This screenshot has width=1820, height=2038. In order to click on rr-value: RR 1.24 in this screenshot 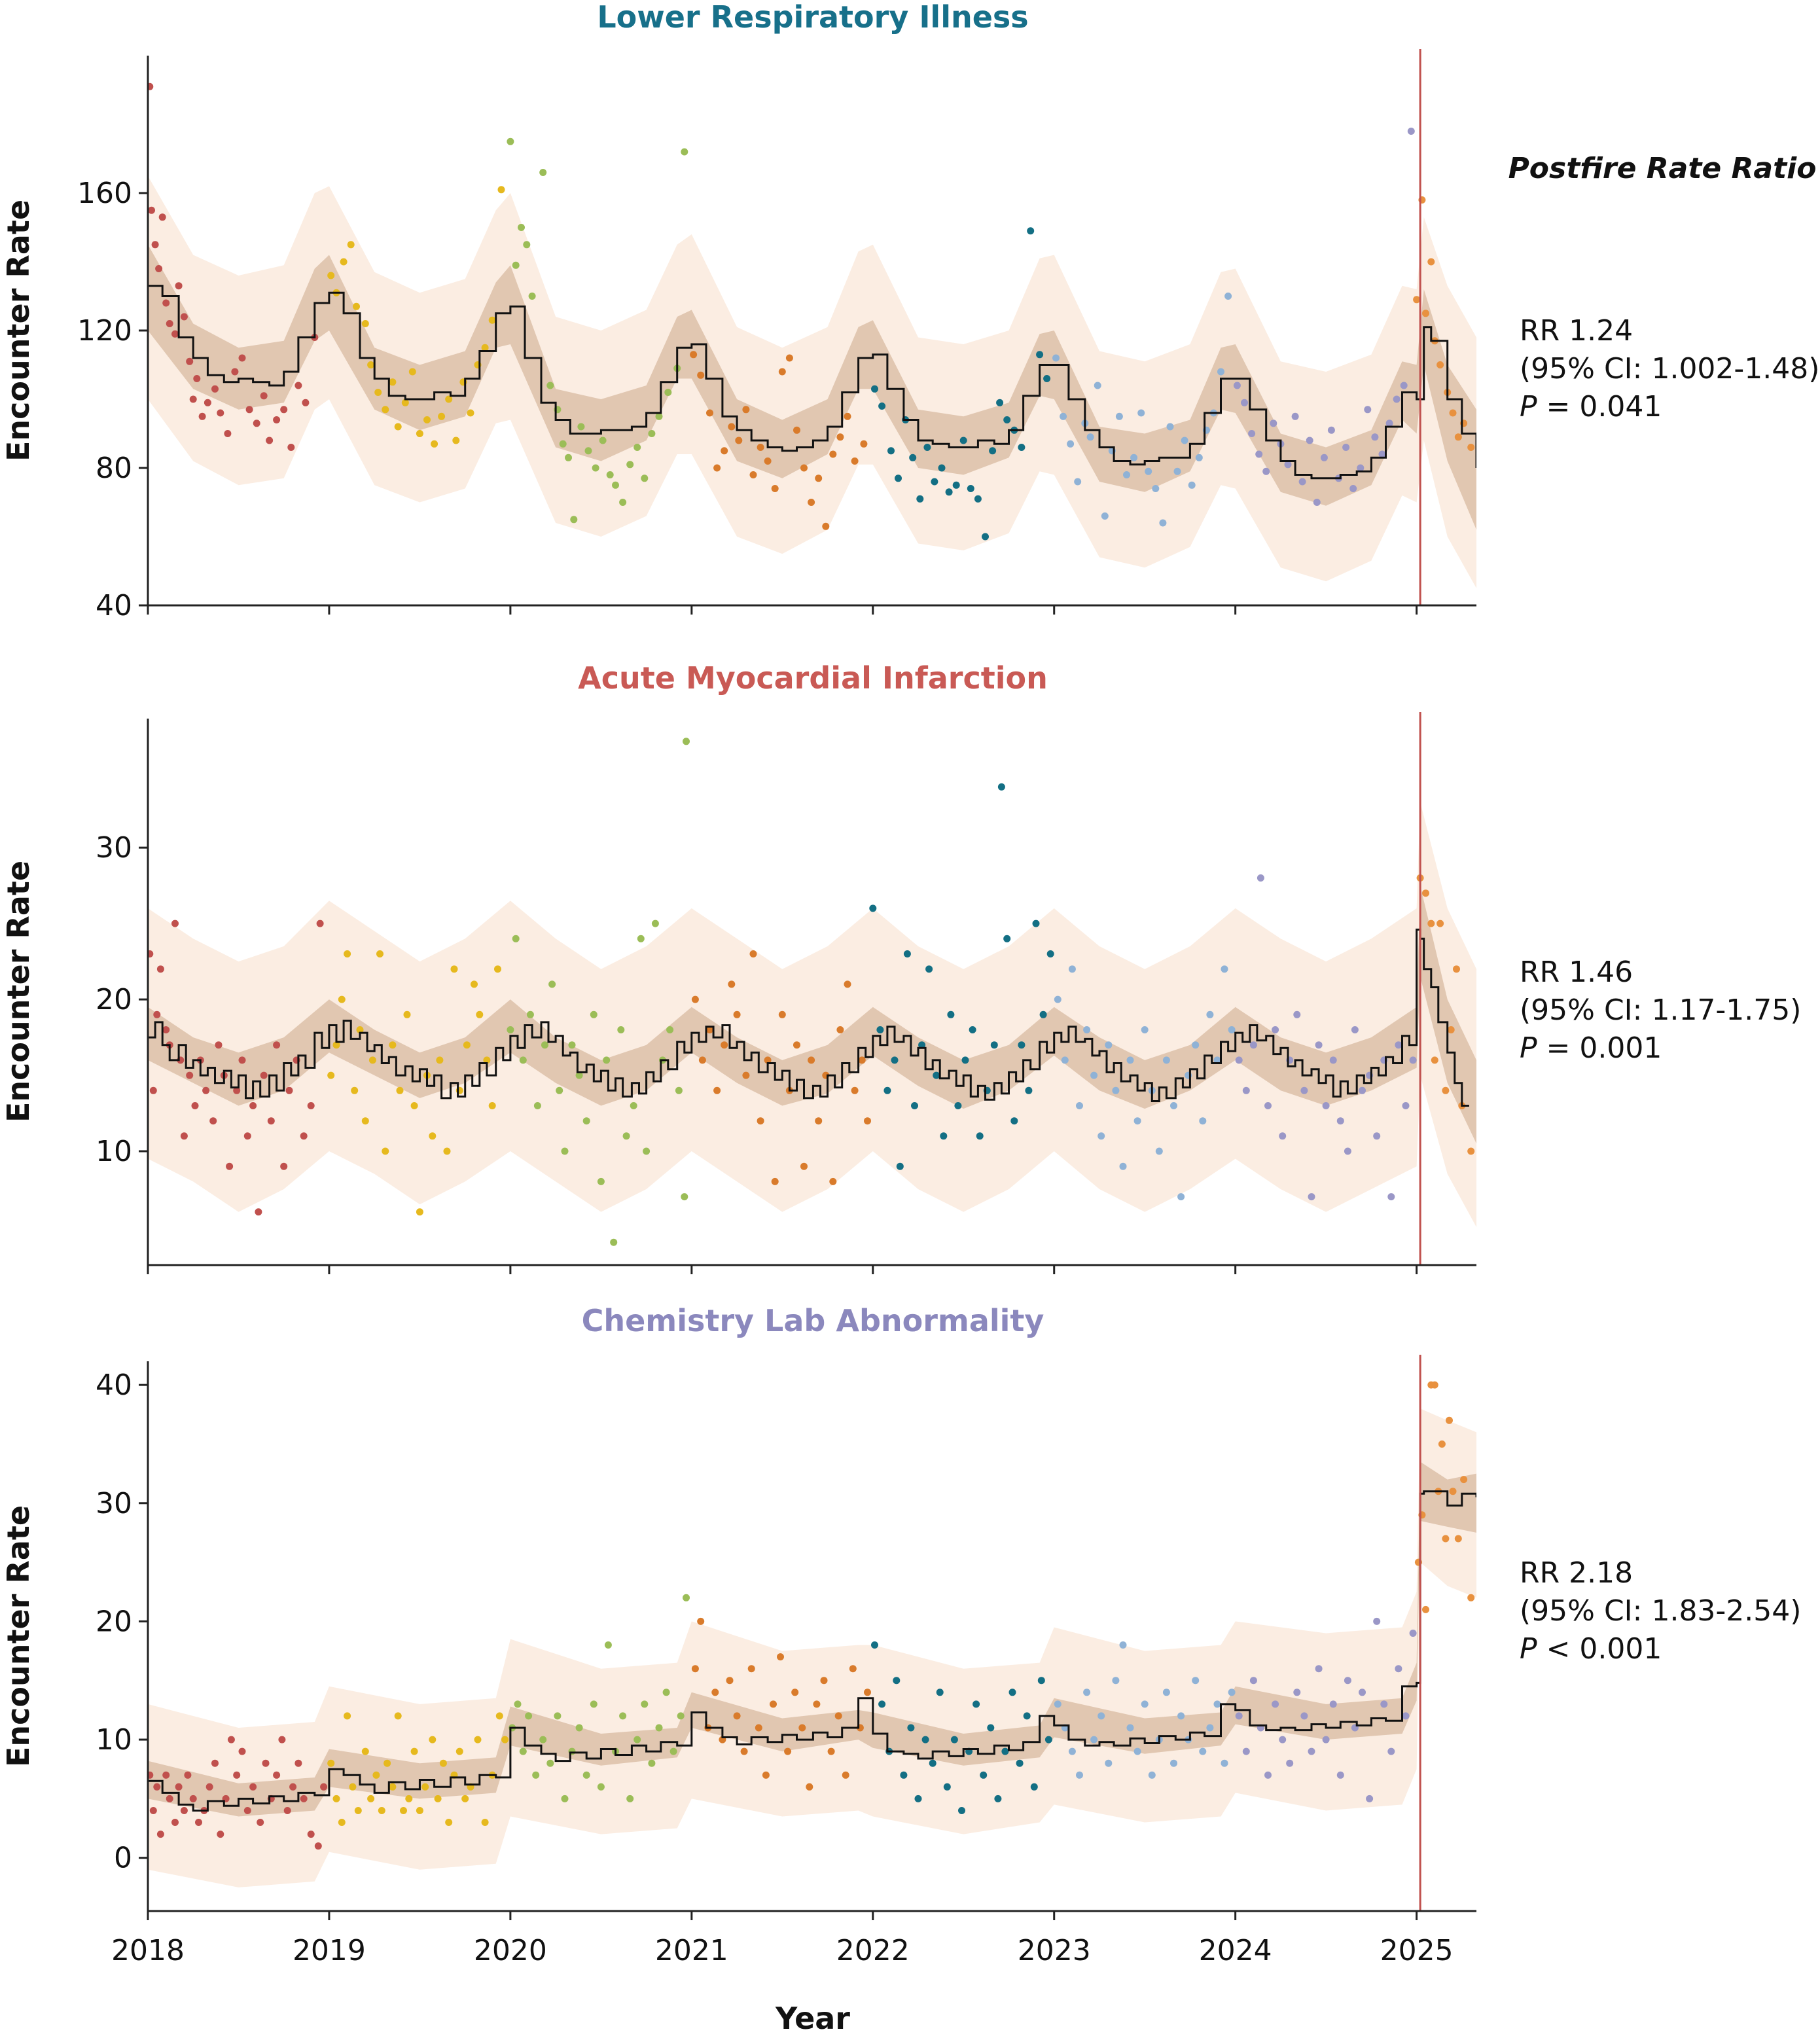, I will do `click(1576, 331)`.